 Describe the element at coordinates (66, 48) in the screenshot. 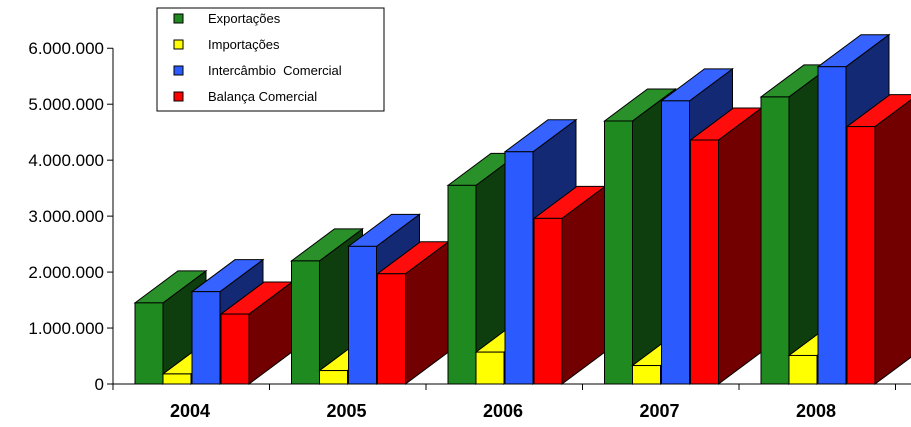

I see `y-tick-label: 6.000.000` at that location.